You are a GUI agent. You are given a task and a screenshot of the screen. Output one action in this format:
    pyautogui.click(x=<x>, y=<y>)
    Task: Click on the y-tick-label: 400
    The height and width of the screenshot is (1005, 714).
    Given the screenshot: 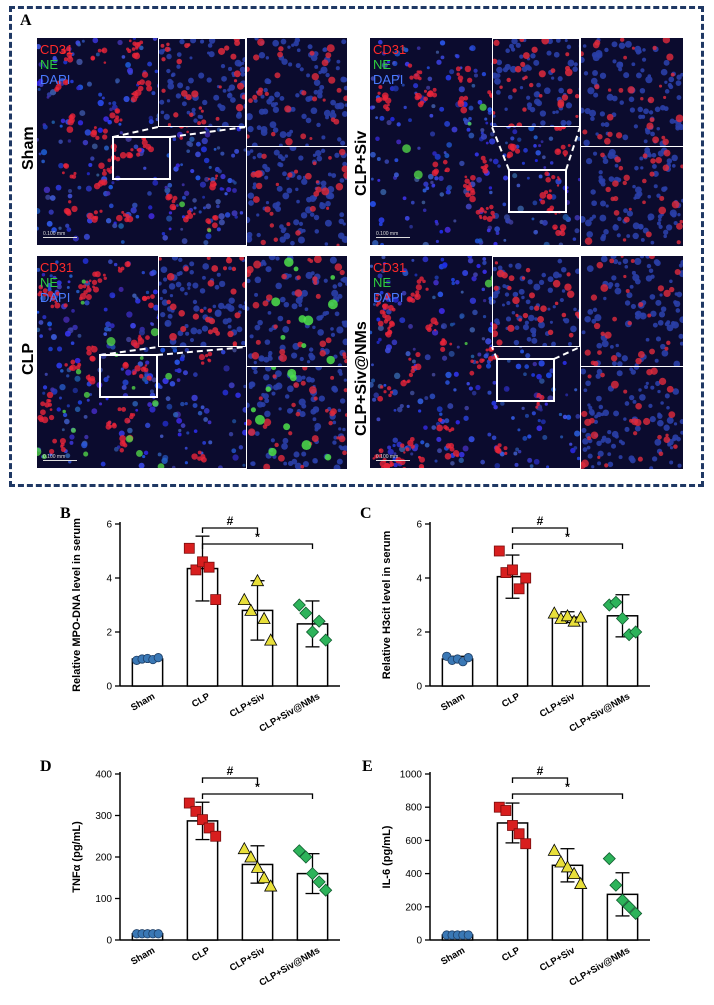 What is the action you would take?
    pyautogui.click(x=103, y=775)
    